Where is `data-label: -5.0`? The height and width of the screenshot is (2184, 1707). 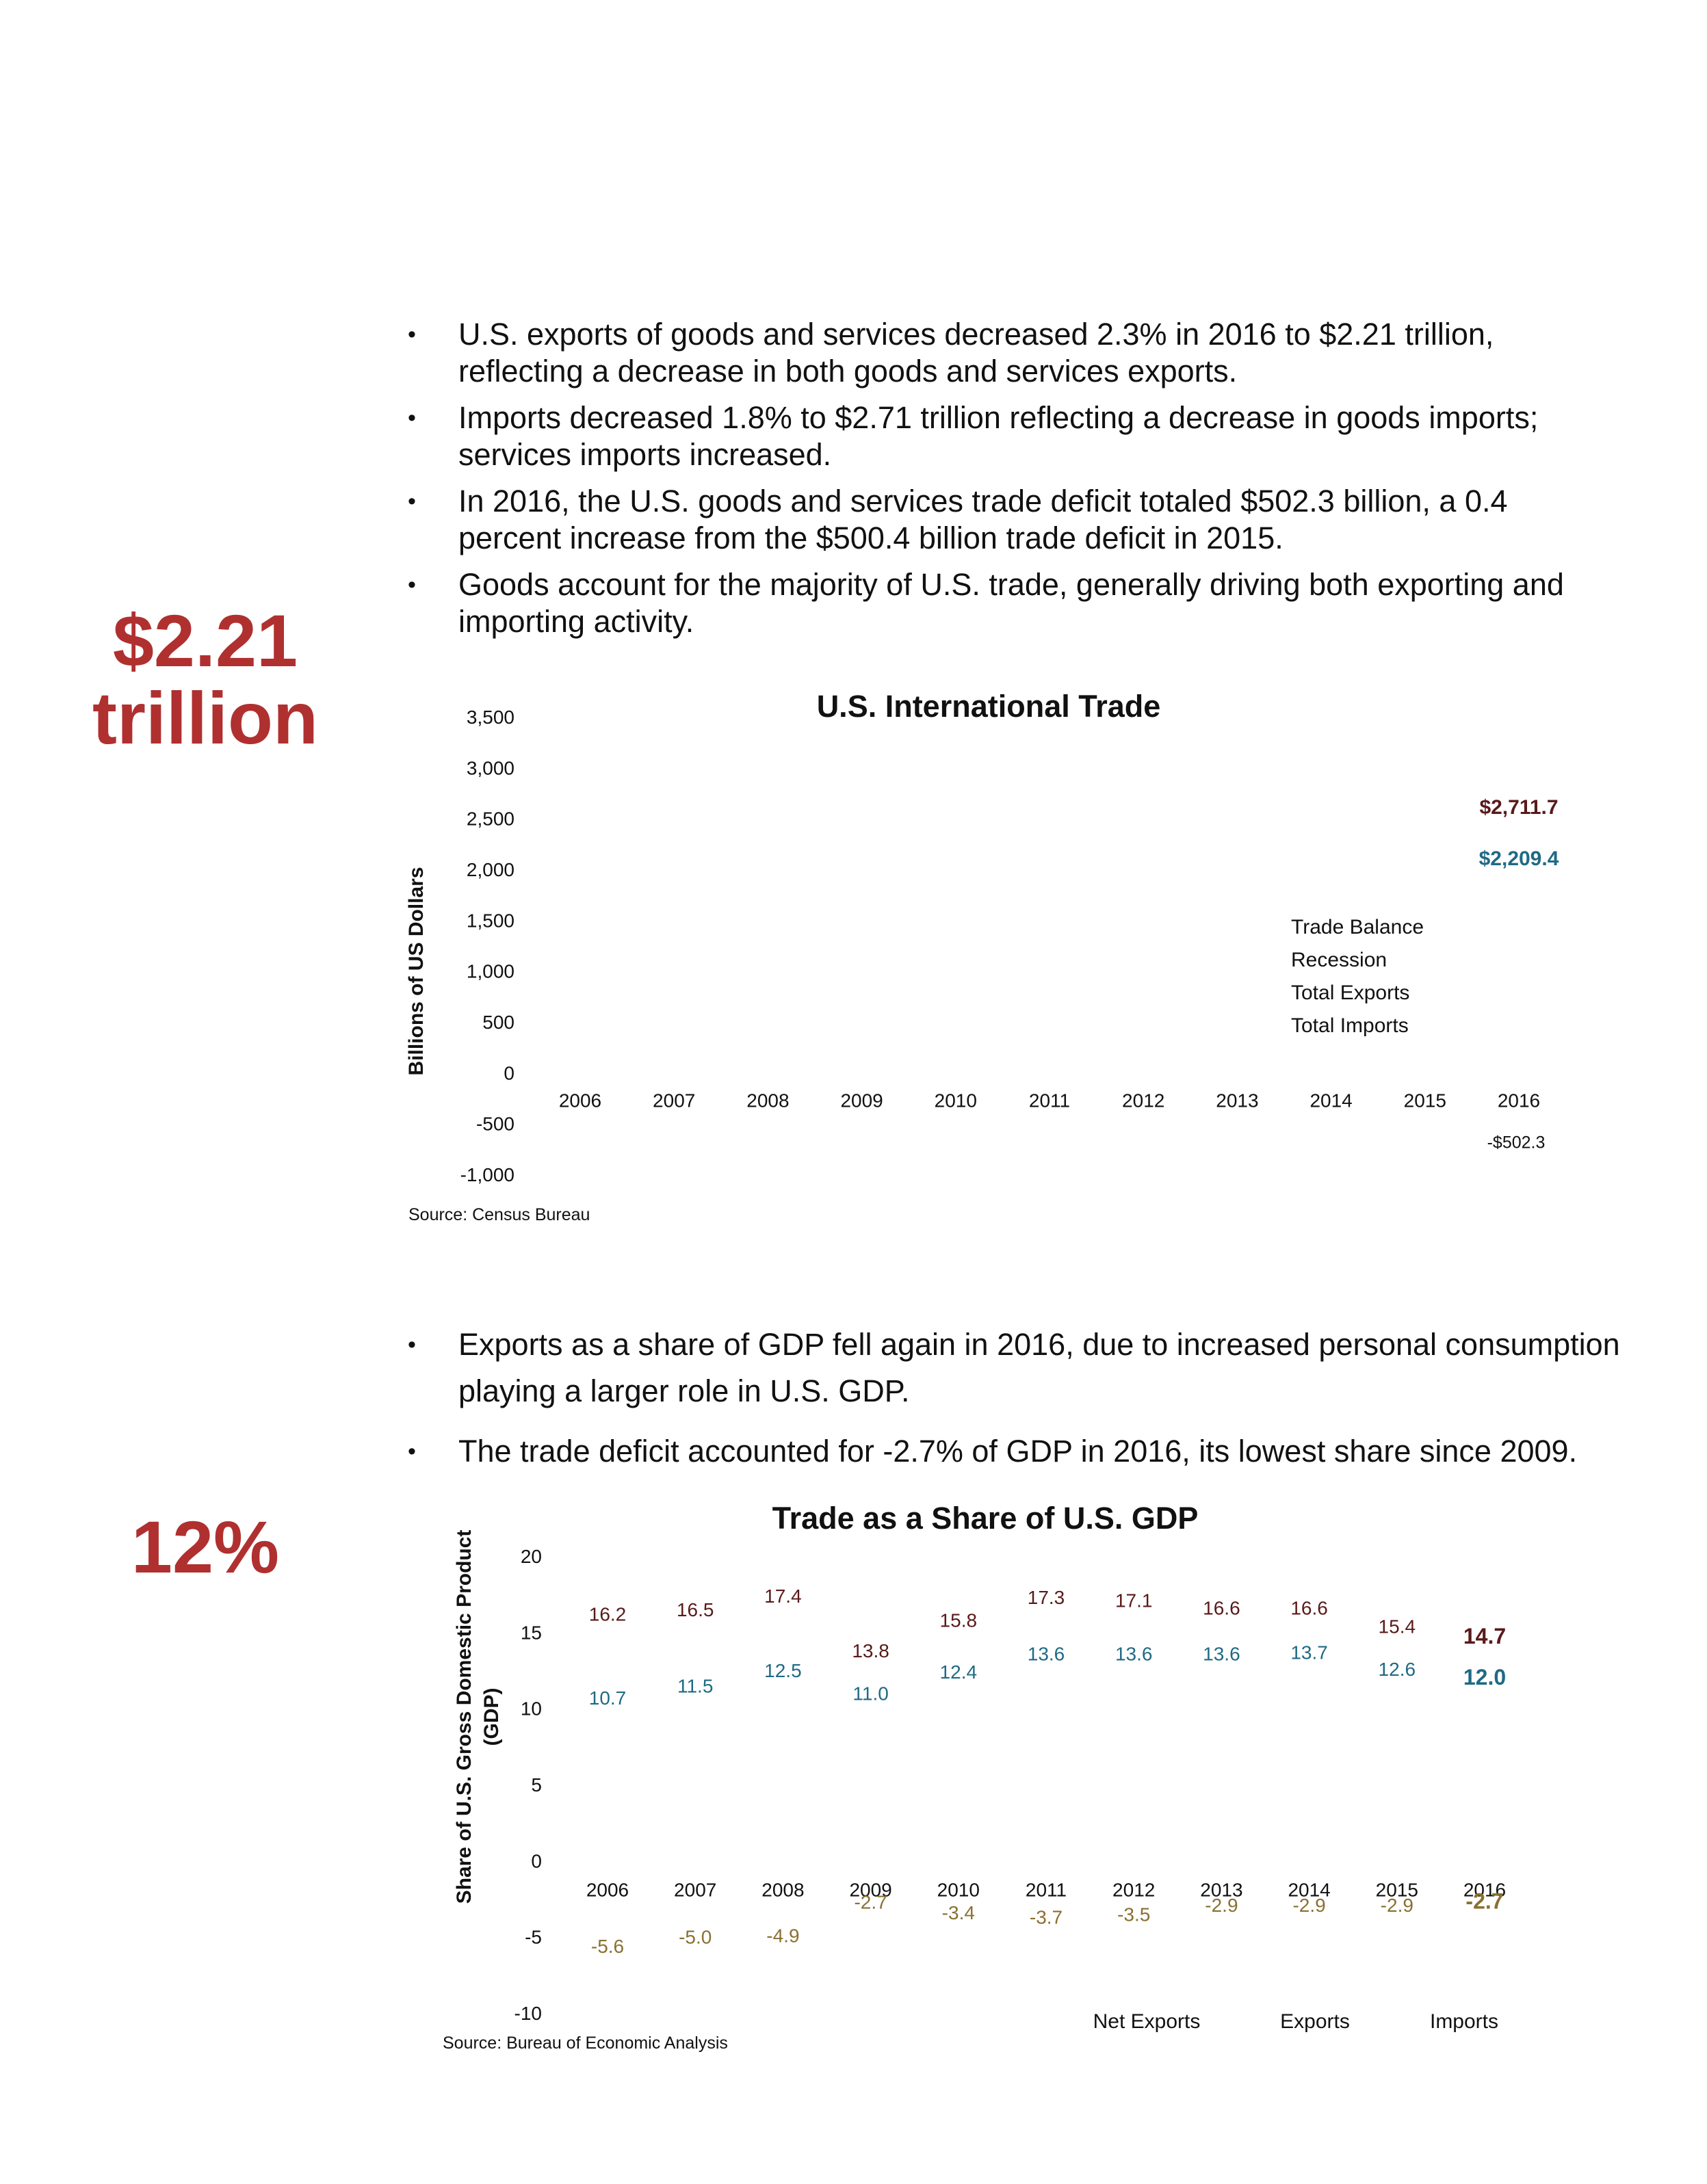
data-label: -5.0 is located at coordinates (695, 1937).